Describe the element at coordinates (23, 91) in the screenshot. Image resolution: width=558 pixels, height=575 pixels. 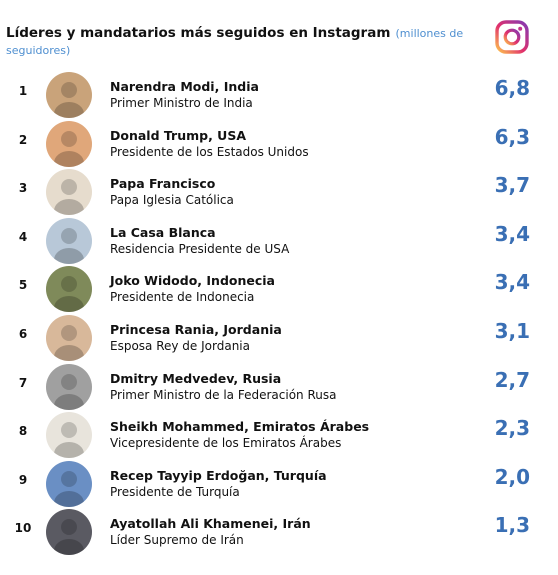
I see `rank-number: 1` at that location.